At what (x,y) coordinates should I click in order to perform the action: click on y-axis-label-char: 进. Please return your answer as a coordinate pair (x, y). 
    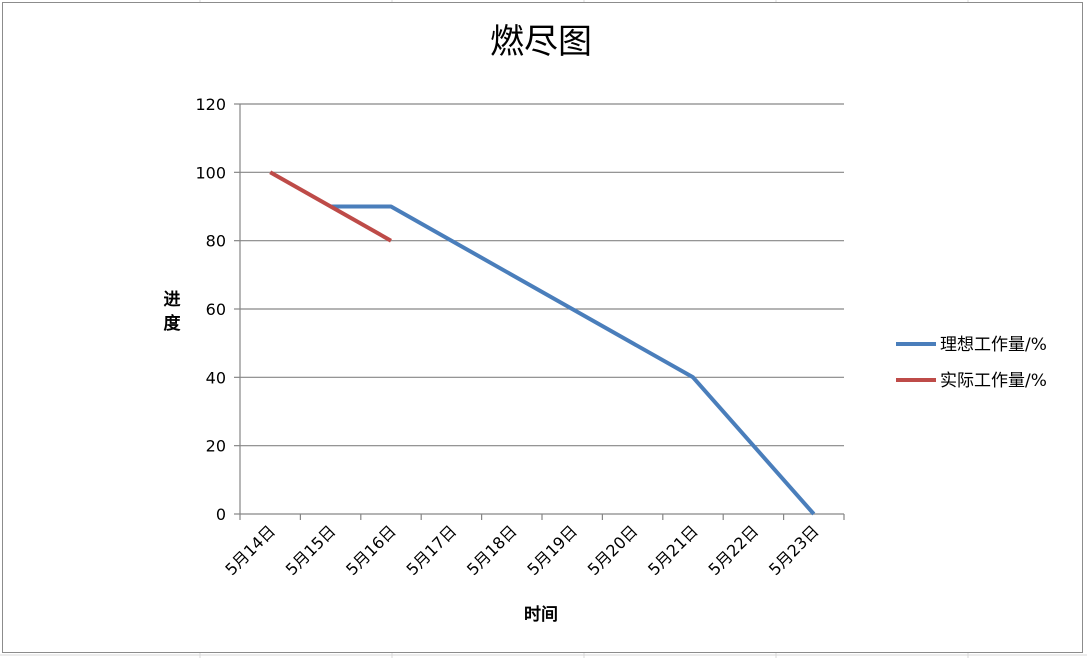
    Looking at the image, I should click on (172, 300).